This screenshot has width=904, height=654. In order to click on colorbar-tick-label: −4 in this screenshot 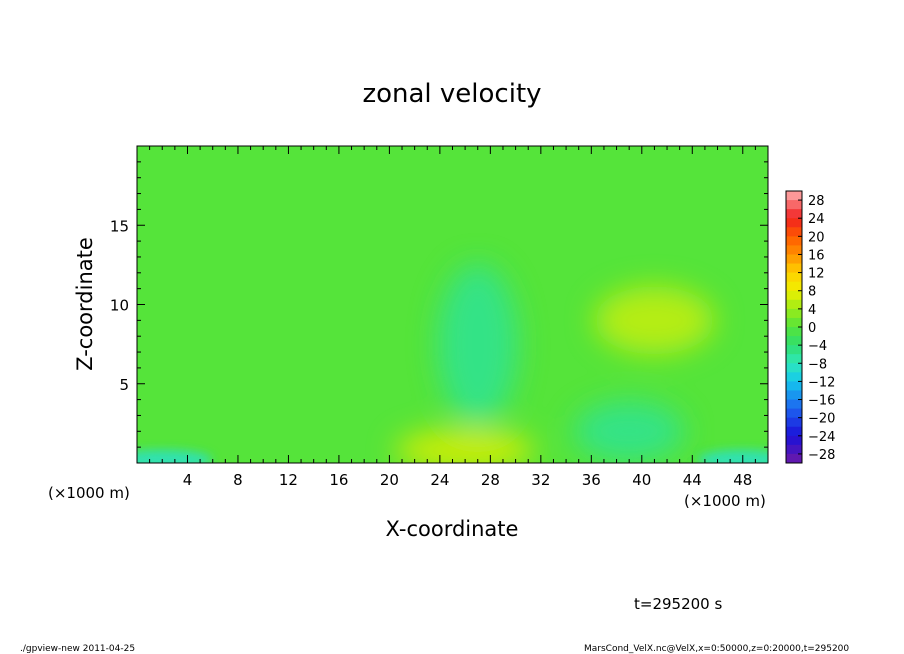, I will do `click(817, 346)`.